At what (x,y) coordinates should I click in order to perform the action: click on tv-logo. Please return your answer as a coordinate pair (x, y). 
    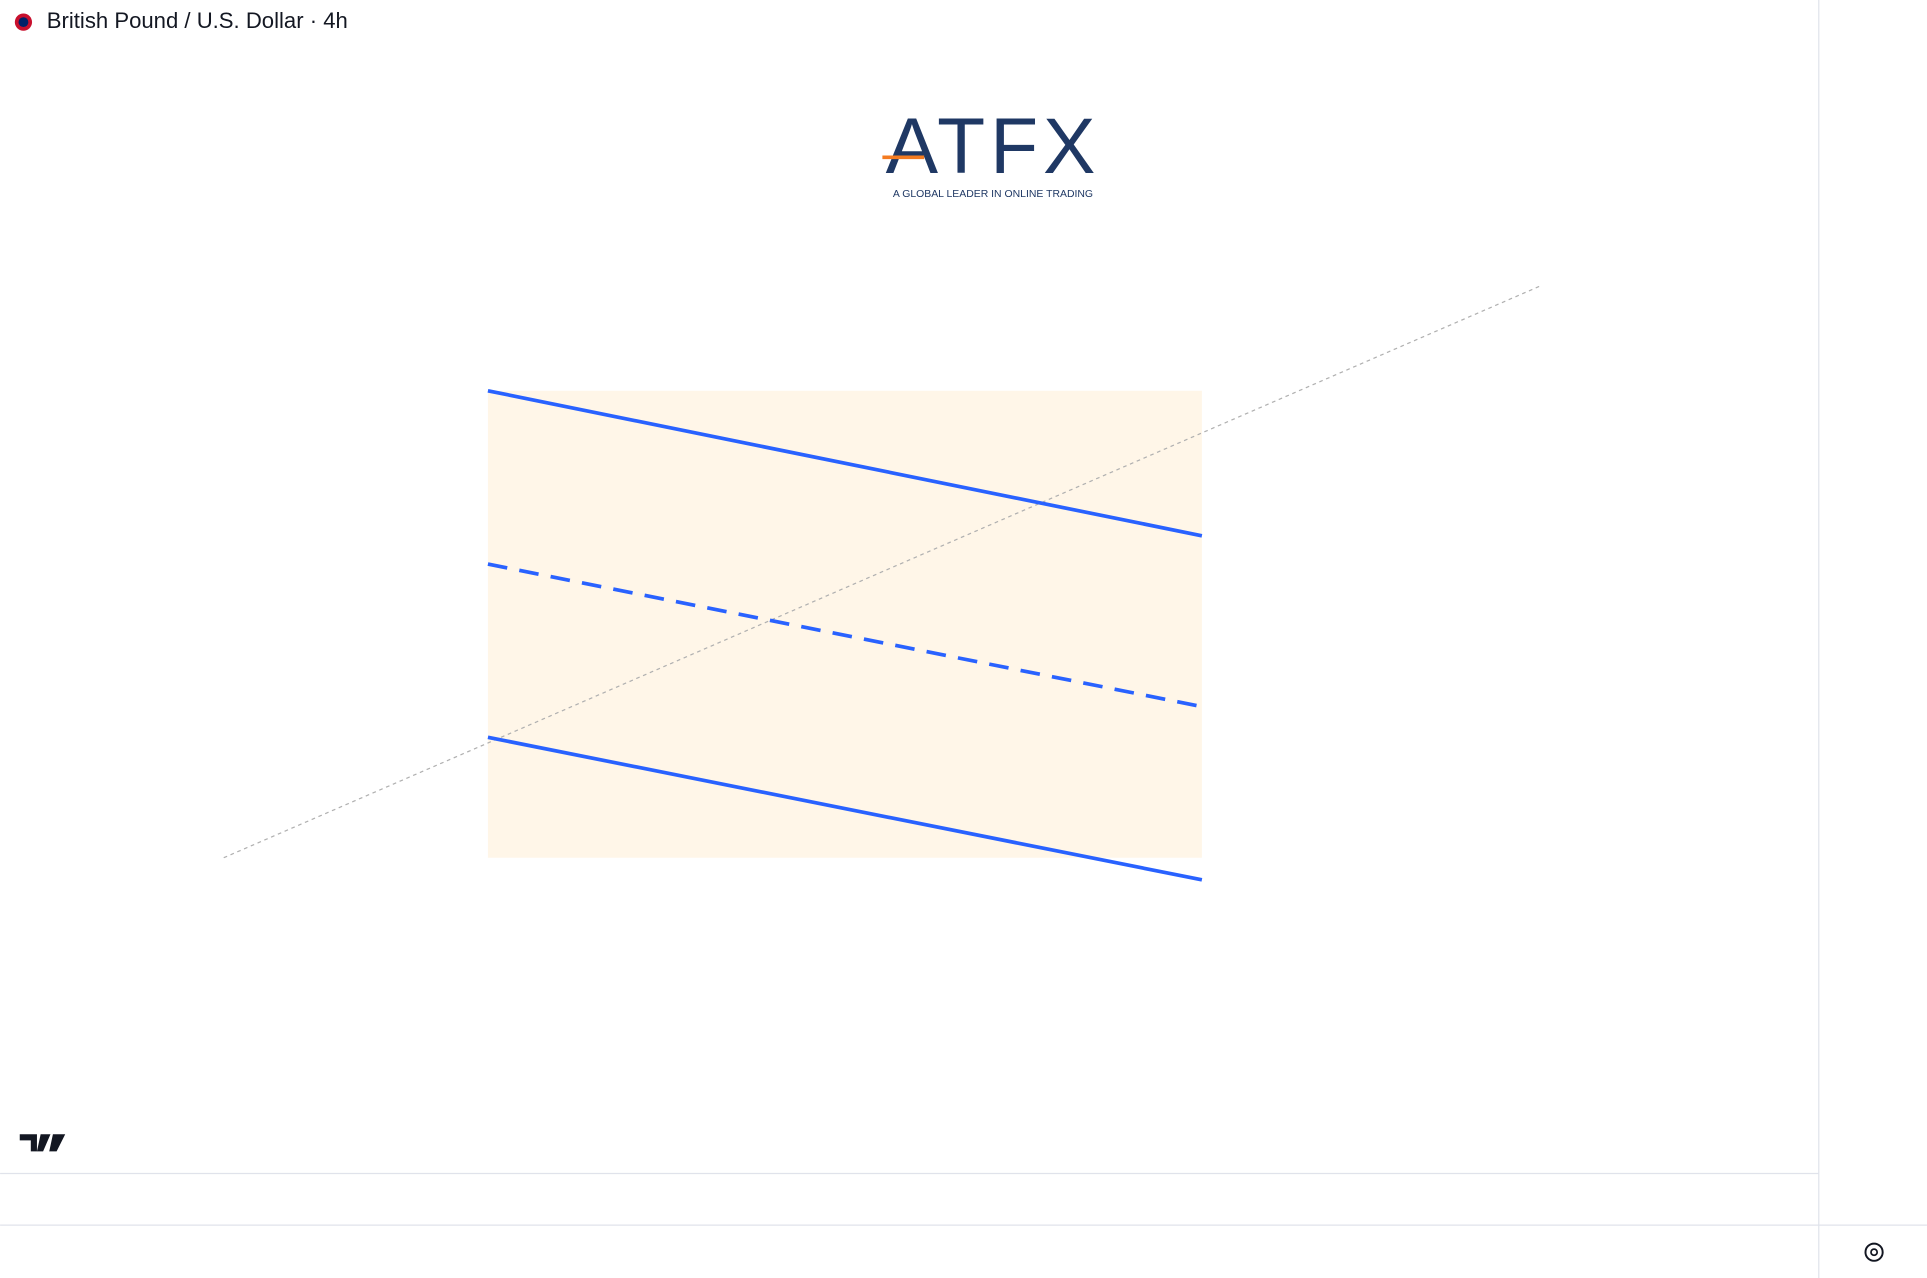
    Looking at the image, I should click on (42, 1143).